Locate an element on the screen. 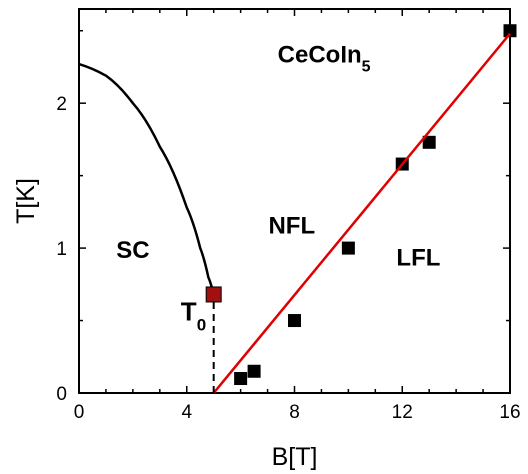  t0-marker is located at coordinates (213, 294).